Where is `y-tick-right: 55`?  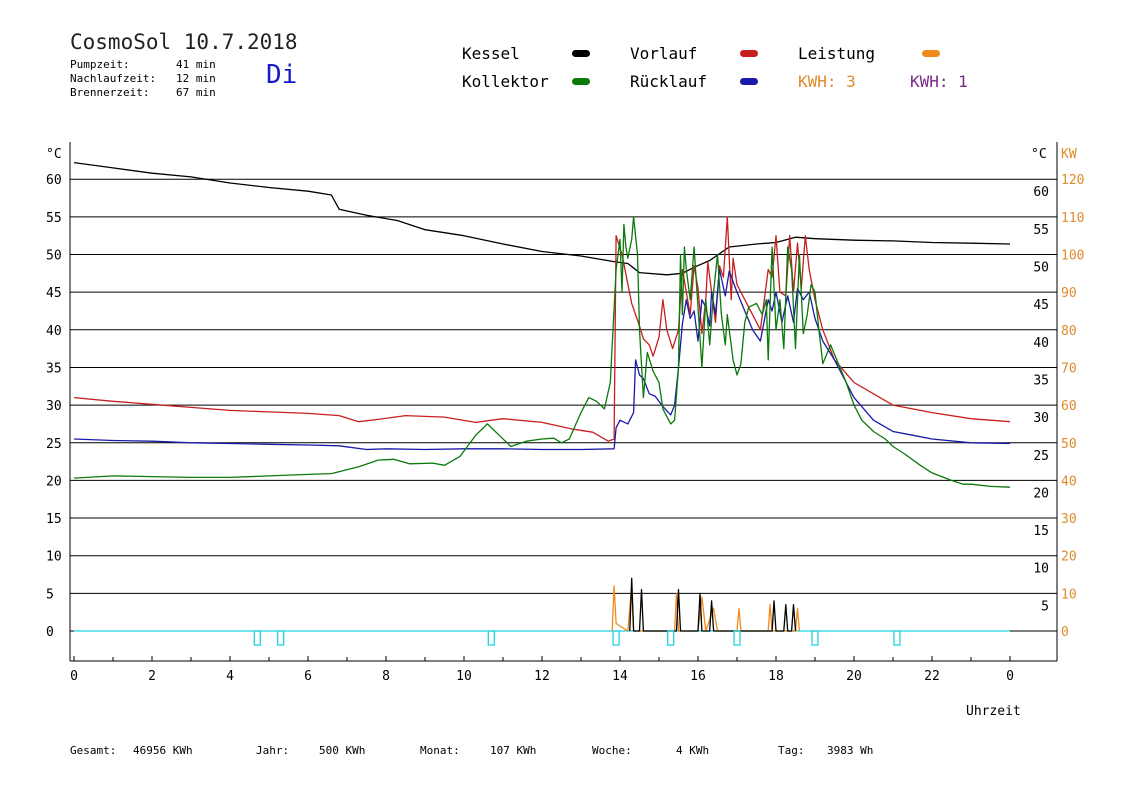
y-tick-right: 55 is located at coordinates (1041, 230).